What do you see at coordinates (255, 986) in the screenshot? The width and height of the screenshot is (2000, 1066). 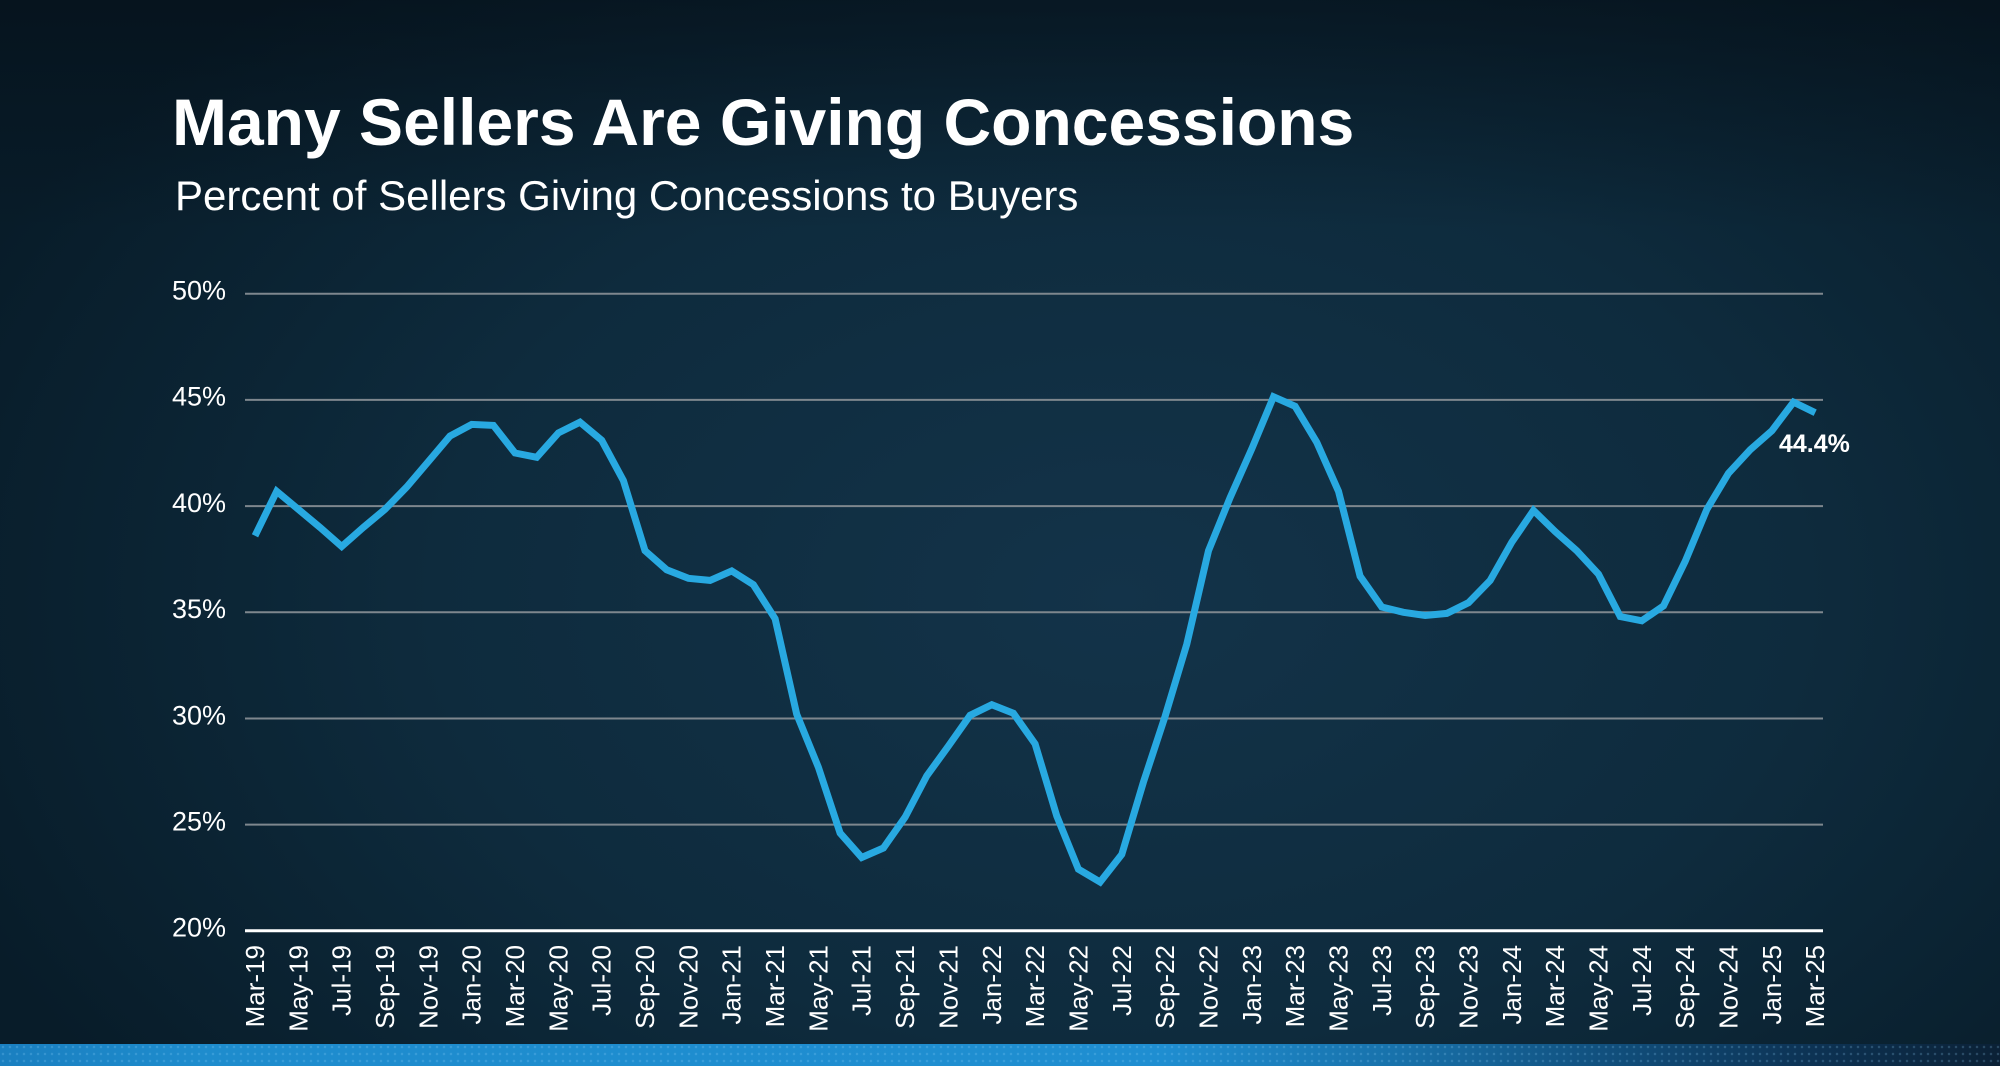 I see `svg-text: Mar-19` at bounding box center [255, 986].